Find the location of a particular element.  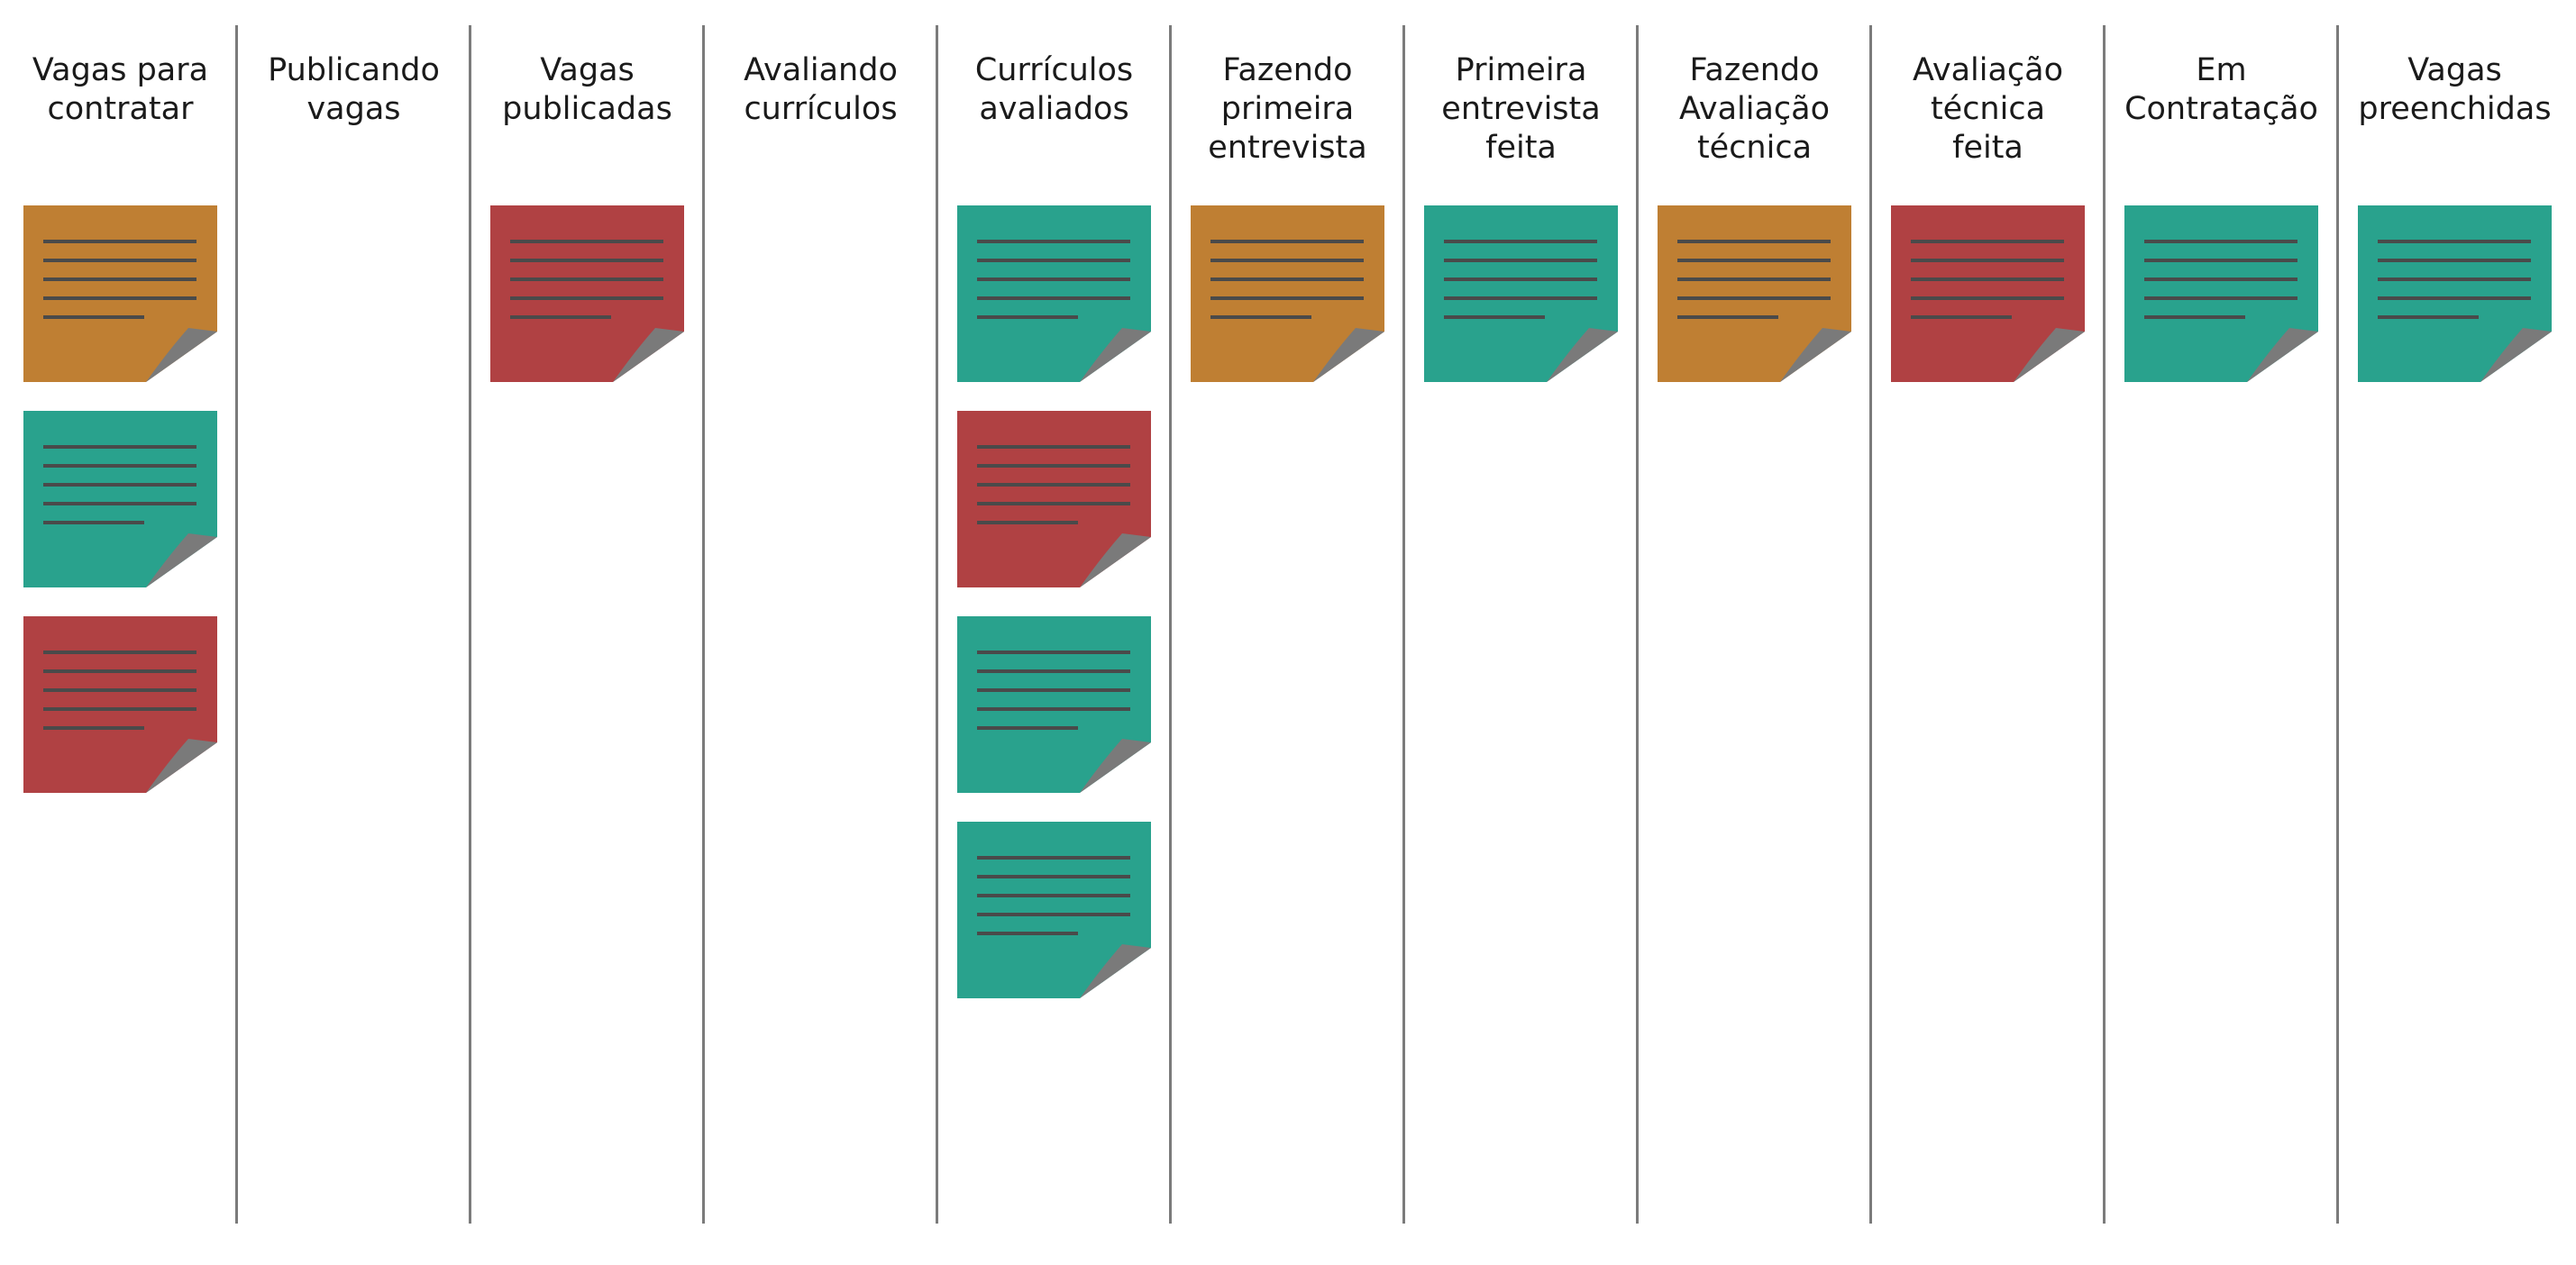

column-title: Currículos avaliados is located at coordinates (1054, 89).